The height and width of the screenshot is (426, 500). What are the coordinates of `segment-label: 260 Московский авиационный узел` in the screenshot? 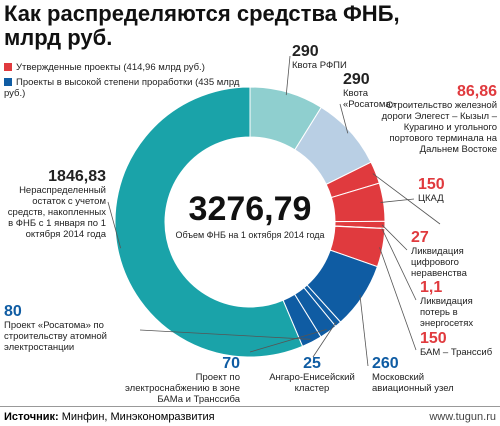 It's located at (422, 374).